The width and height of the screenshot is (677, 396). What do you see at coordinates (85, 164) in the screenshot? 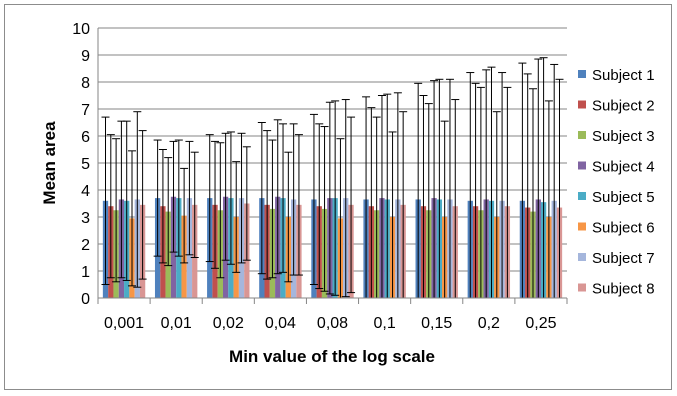
I see `y-tick-label: 5` at bounding box center [85, 164].